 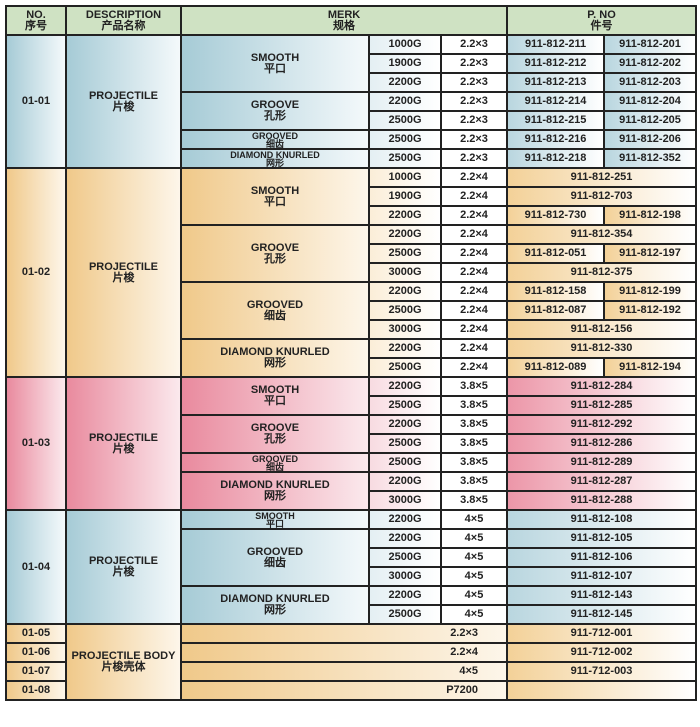 I want to click on header-merk-cn: 规格, so click(x=344, y=25).